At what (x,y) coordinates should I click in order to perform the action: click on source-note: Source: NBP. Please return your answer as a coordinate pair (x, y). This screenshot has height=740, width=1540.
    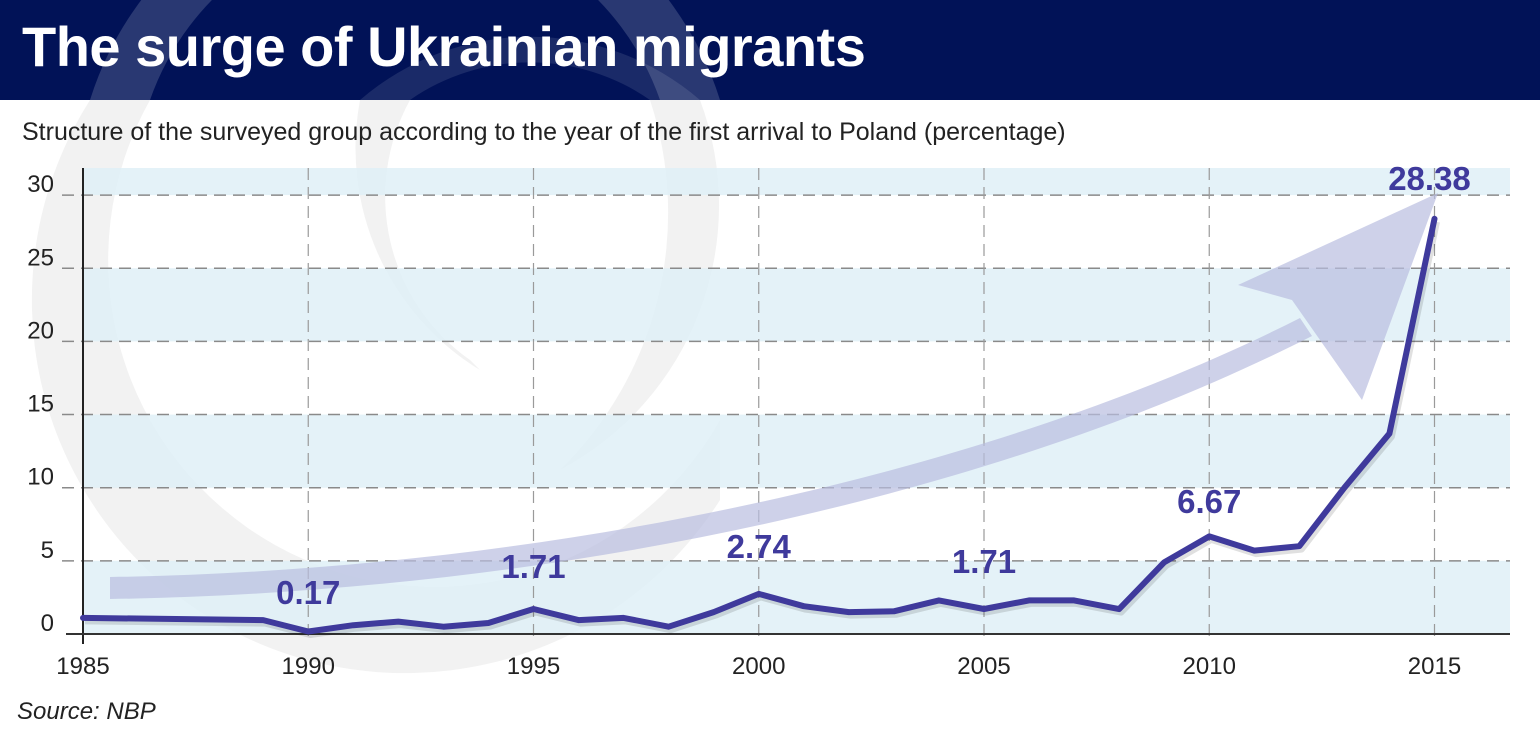
    Looking at the image, I should click on (86, 711).